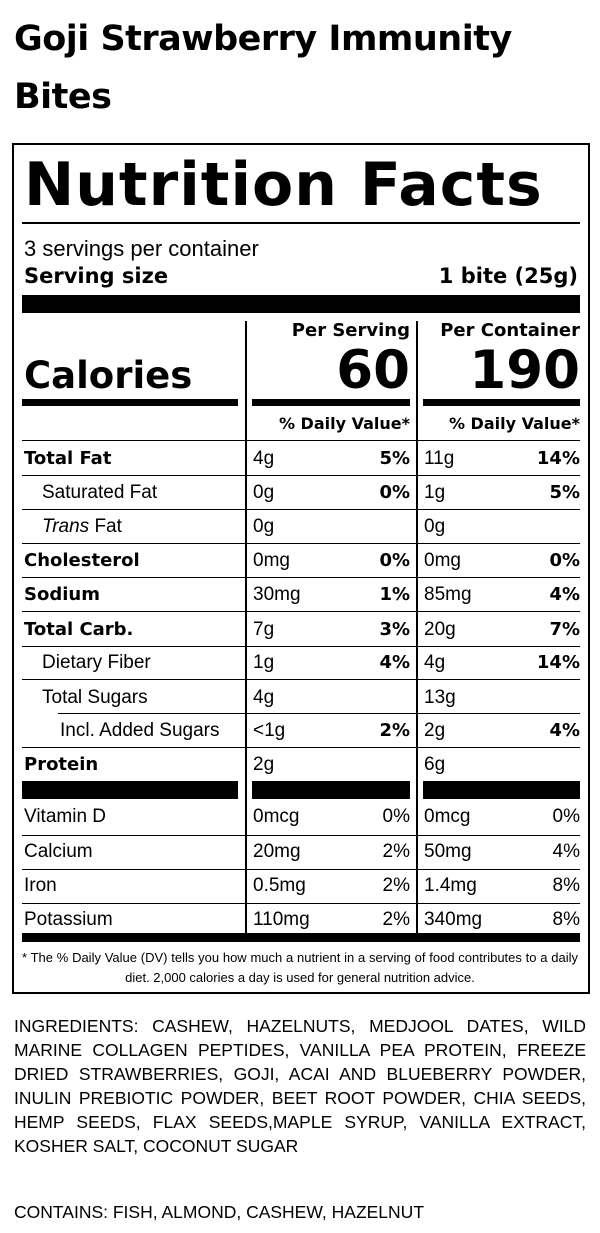 The height and width of the screenshot is (1233, 600). Describe the element at coordinates (246, 627) in the screenshot. I see `column-divider-serving` at that location.